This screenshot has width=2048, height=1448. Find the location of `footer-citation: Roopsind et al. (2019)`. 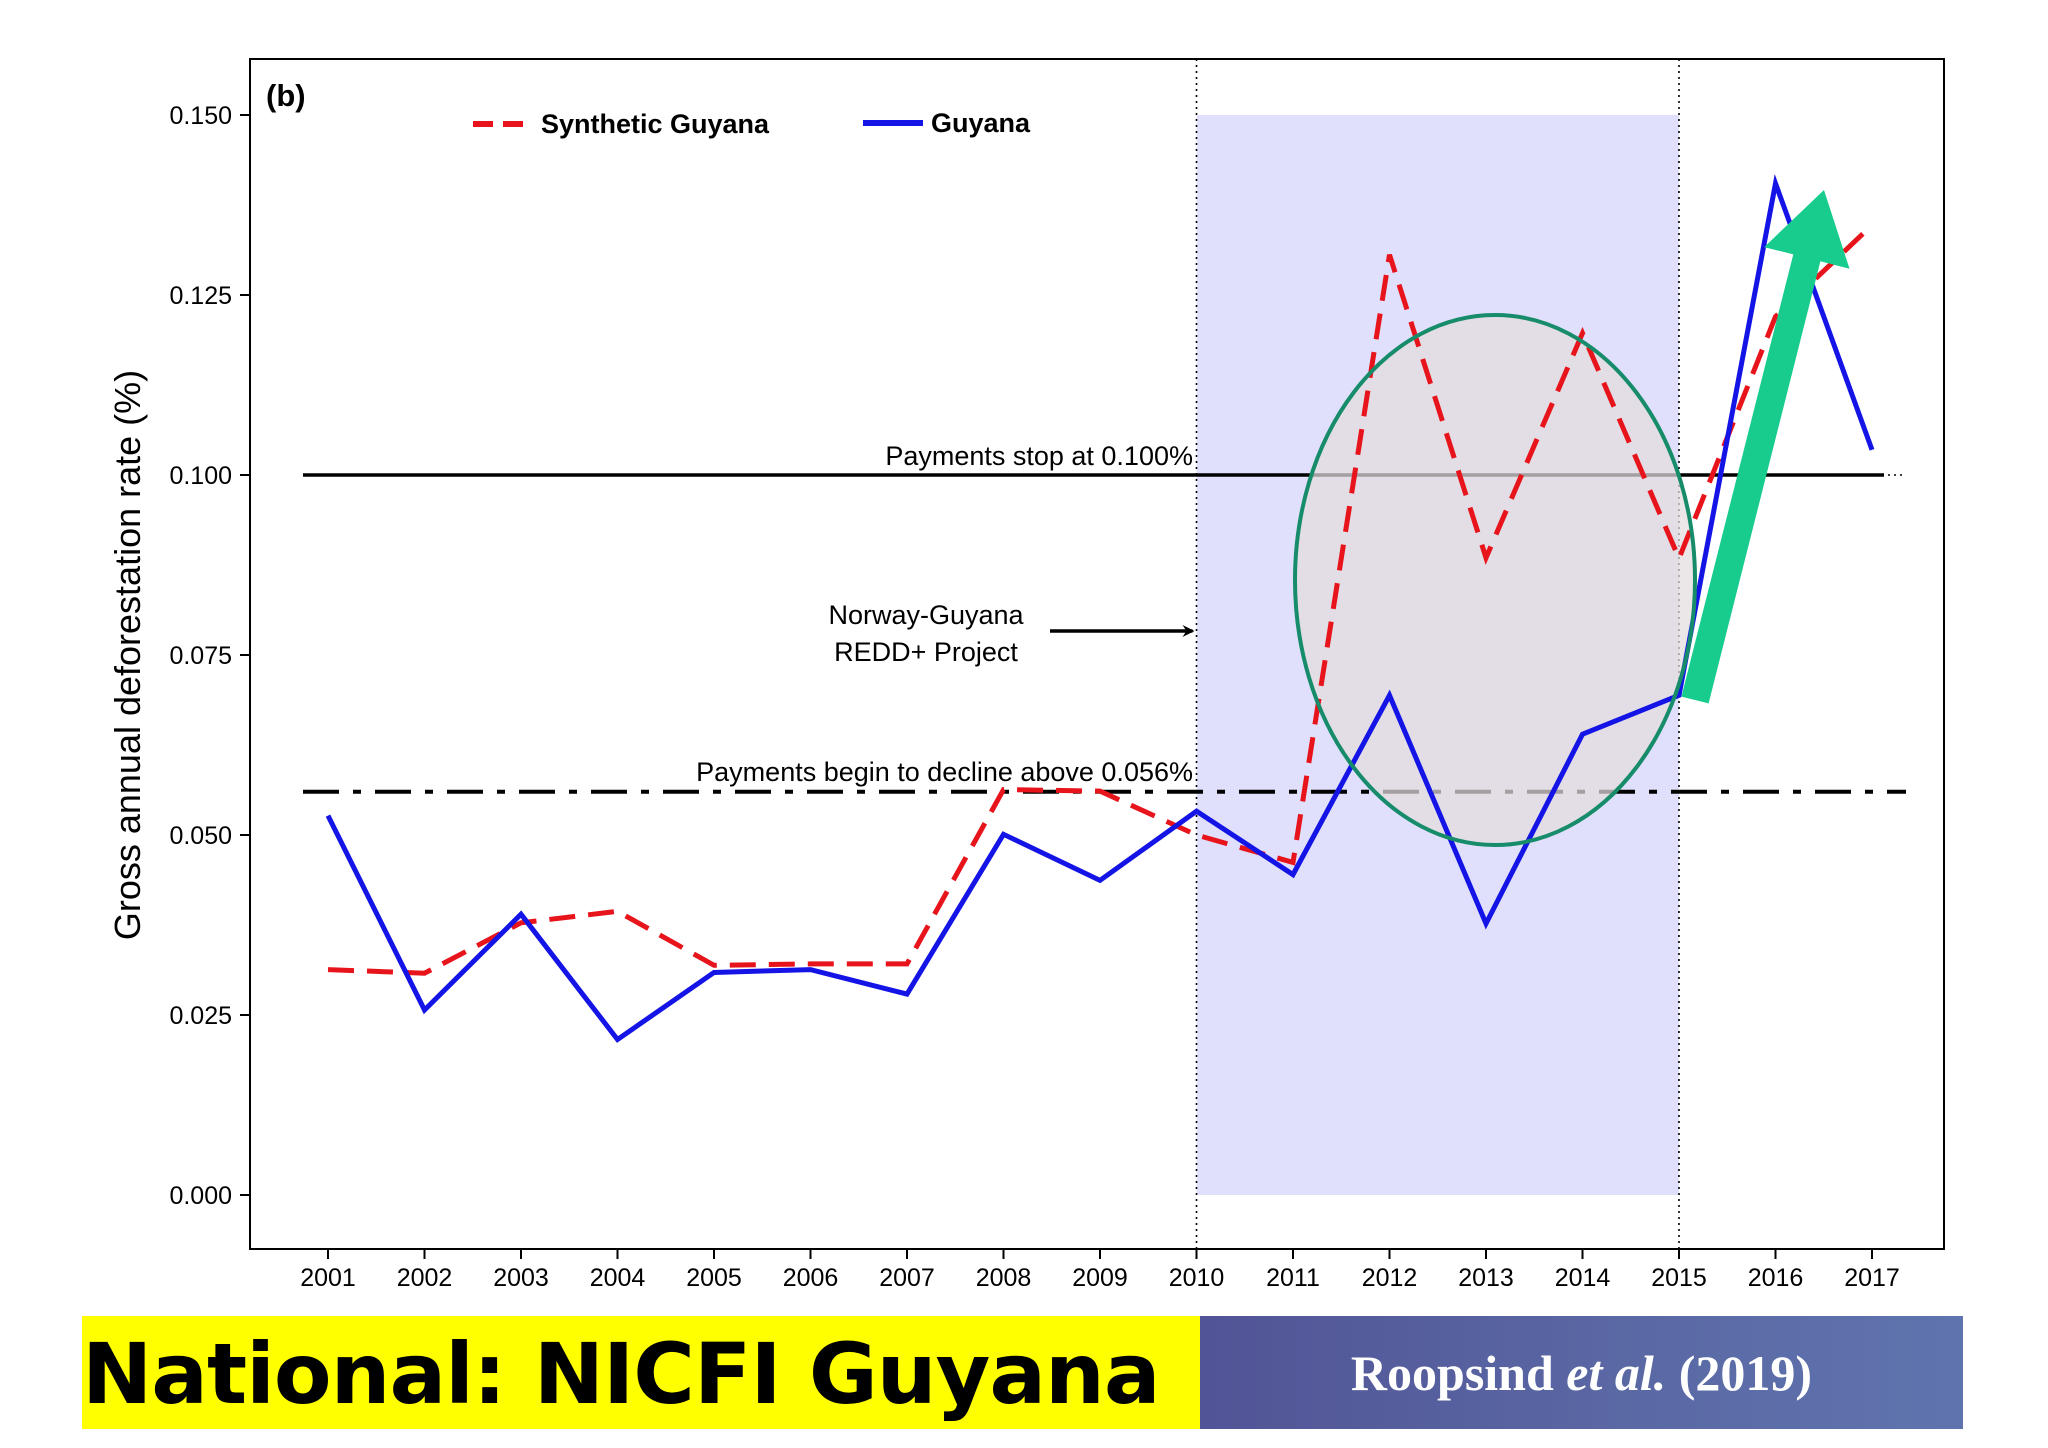

footer-citation: Roopsind et al. (2019) is located at coordinates (1581, 1373).